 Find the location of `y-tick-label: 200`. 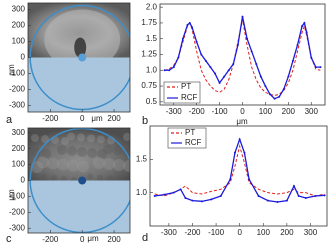

y-tick-label: 200 is located at coordinates (19, 148).